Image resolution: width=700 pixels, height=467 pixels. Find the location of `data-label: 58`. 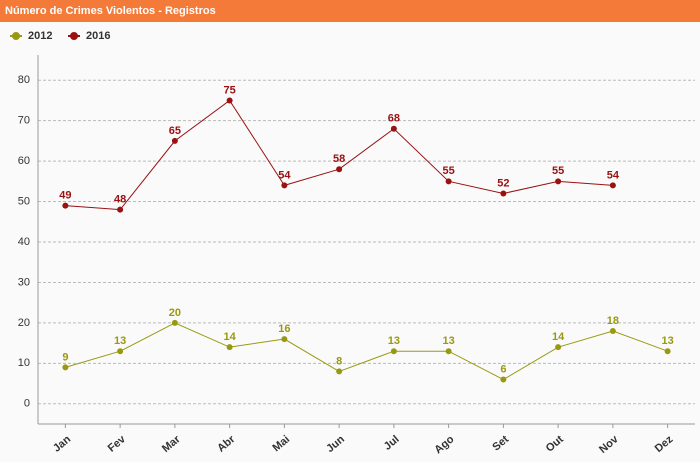

data-label: 58 is located at coordinates (339, 159).